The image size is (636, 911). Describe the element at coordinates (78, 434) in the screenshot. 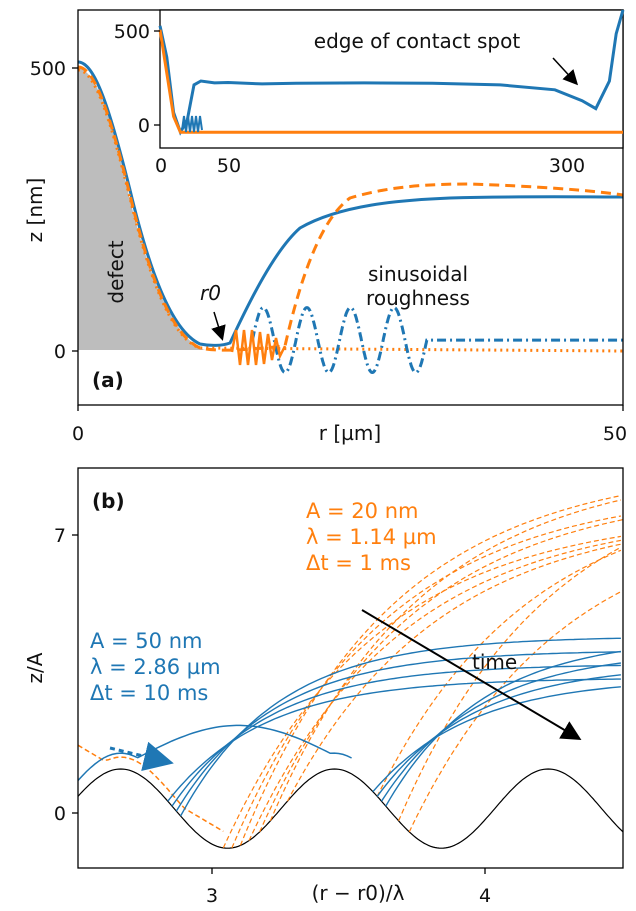

I see `panel-a-xtick-0: 0` at that location.